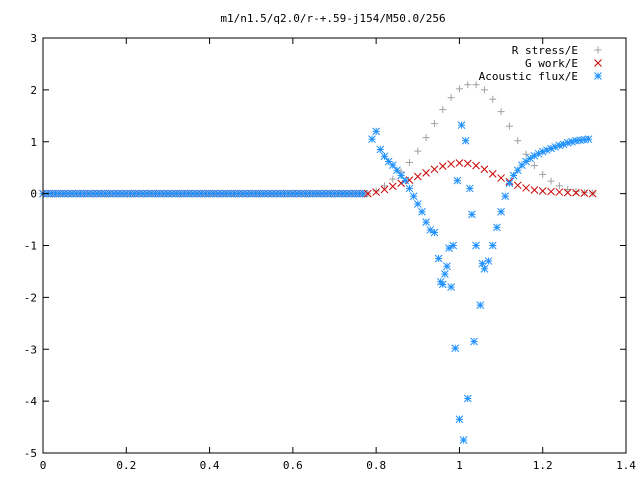  Describe the element at coordinates (528, 76) in the screenshot. I see `legend-label: Acoustic flux/E` at that location.